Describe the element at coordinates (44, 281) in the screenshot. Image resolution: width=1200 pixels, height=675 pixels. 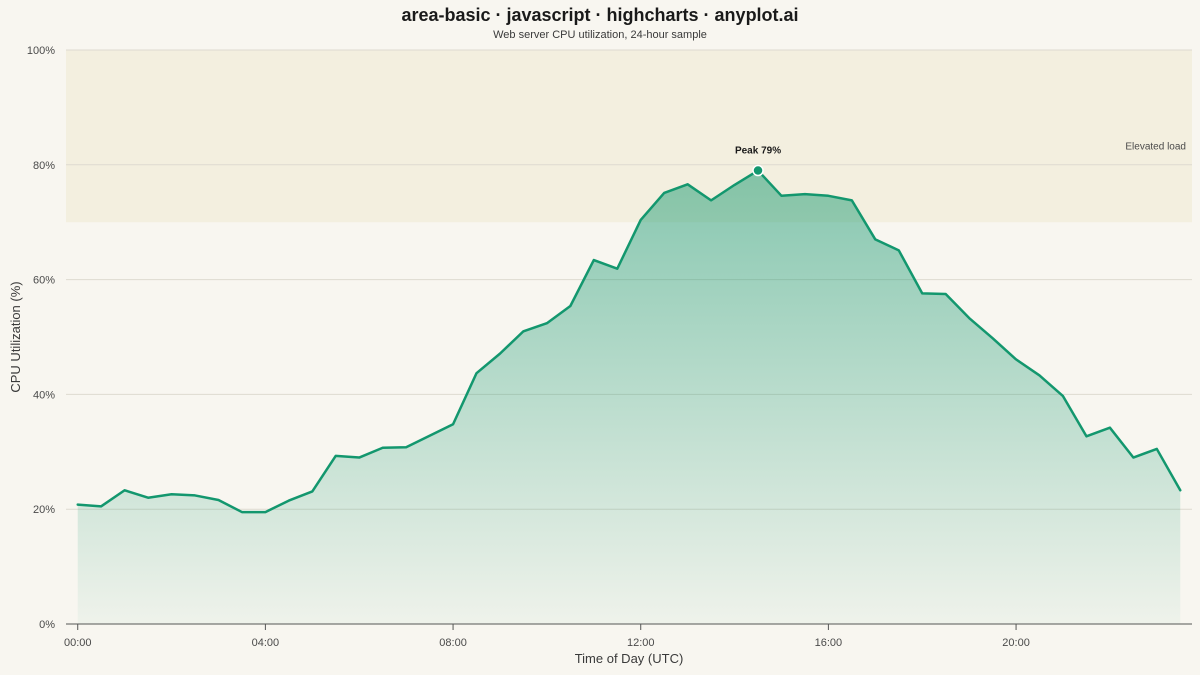
I see `y-tick-label: 60%` at that location.